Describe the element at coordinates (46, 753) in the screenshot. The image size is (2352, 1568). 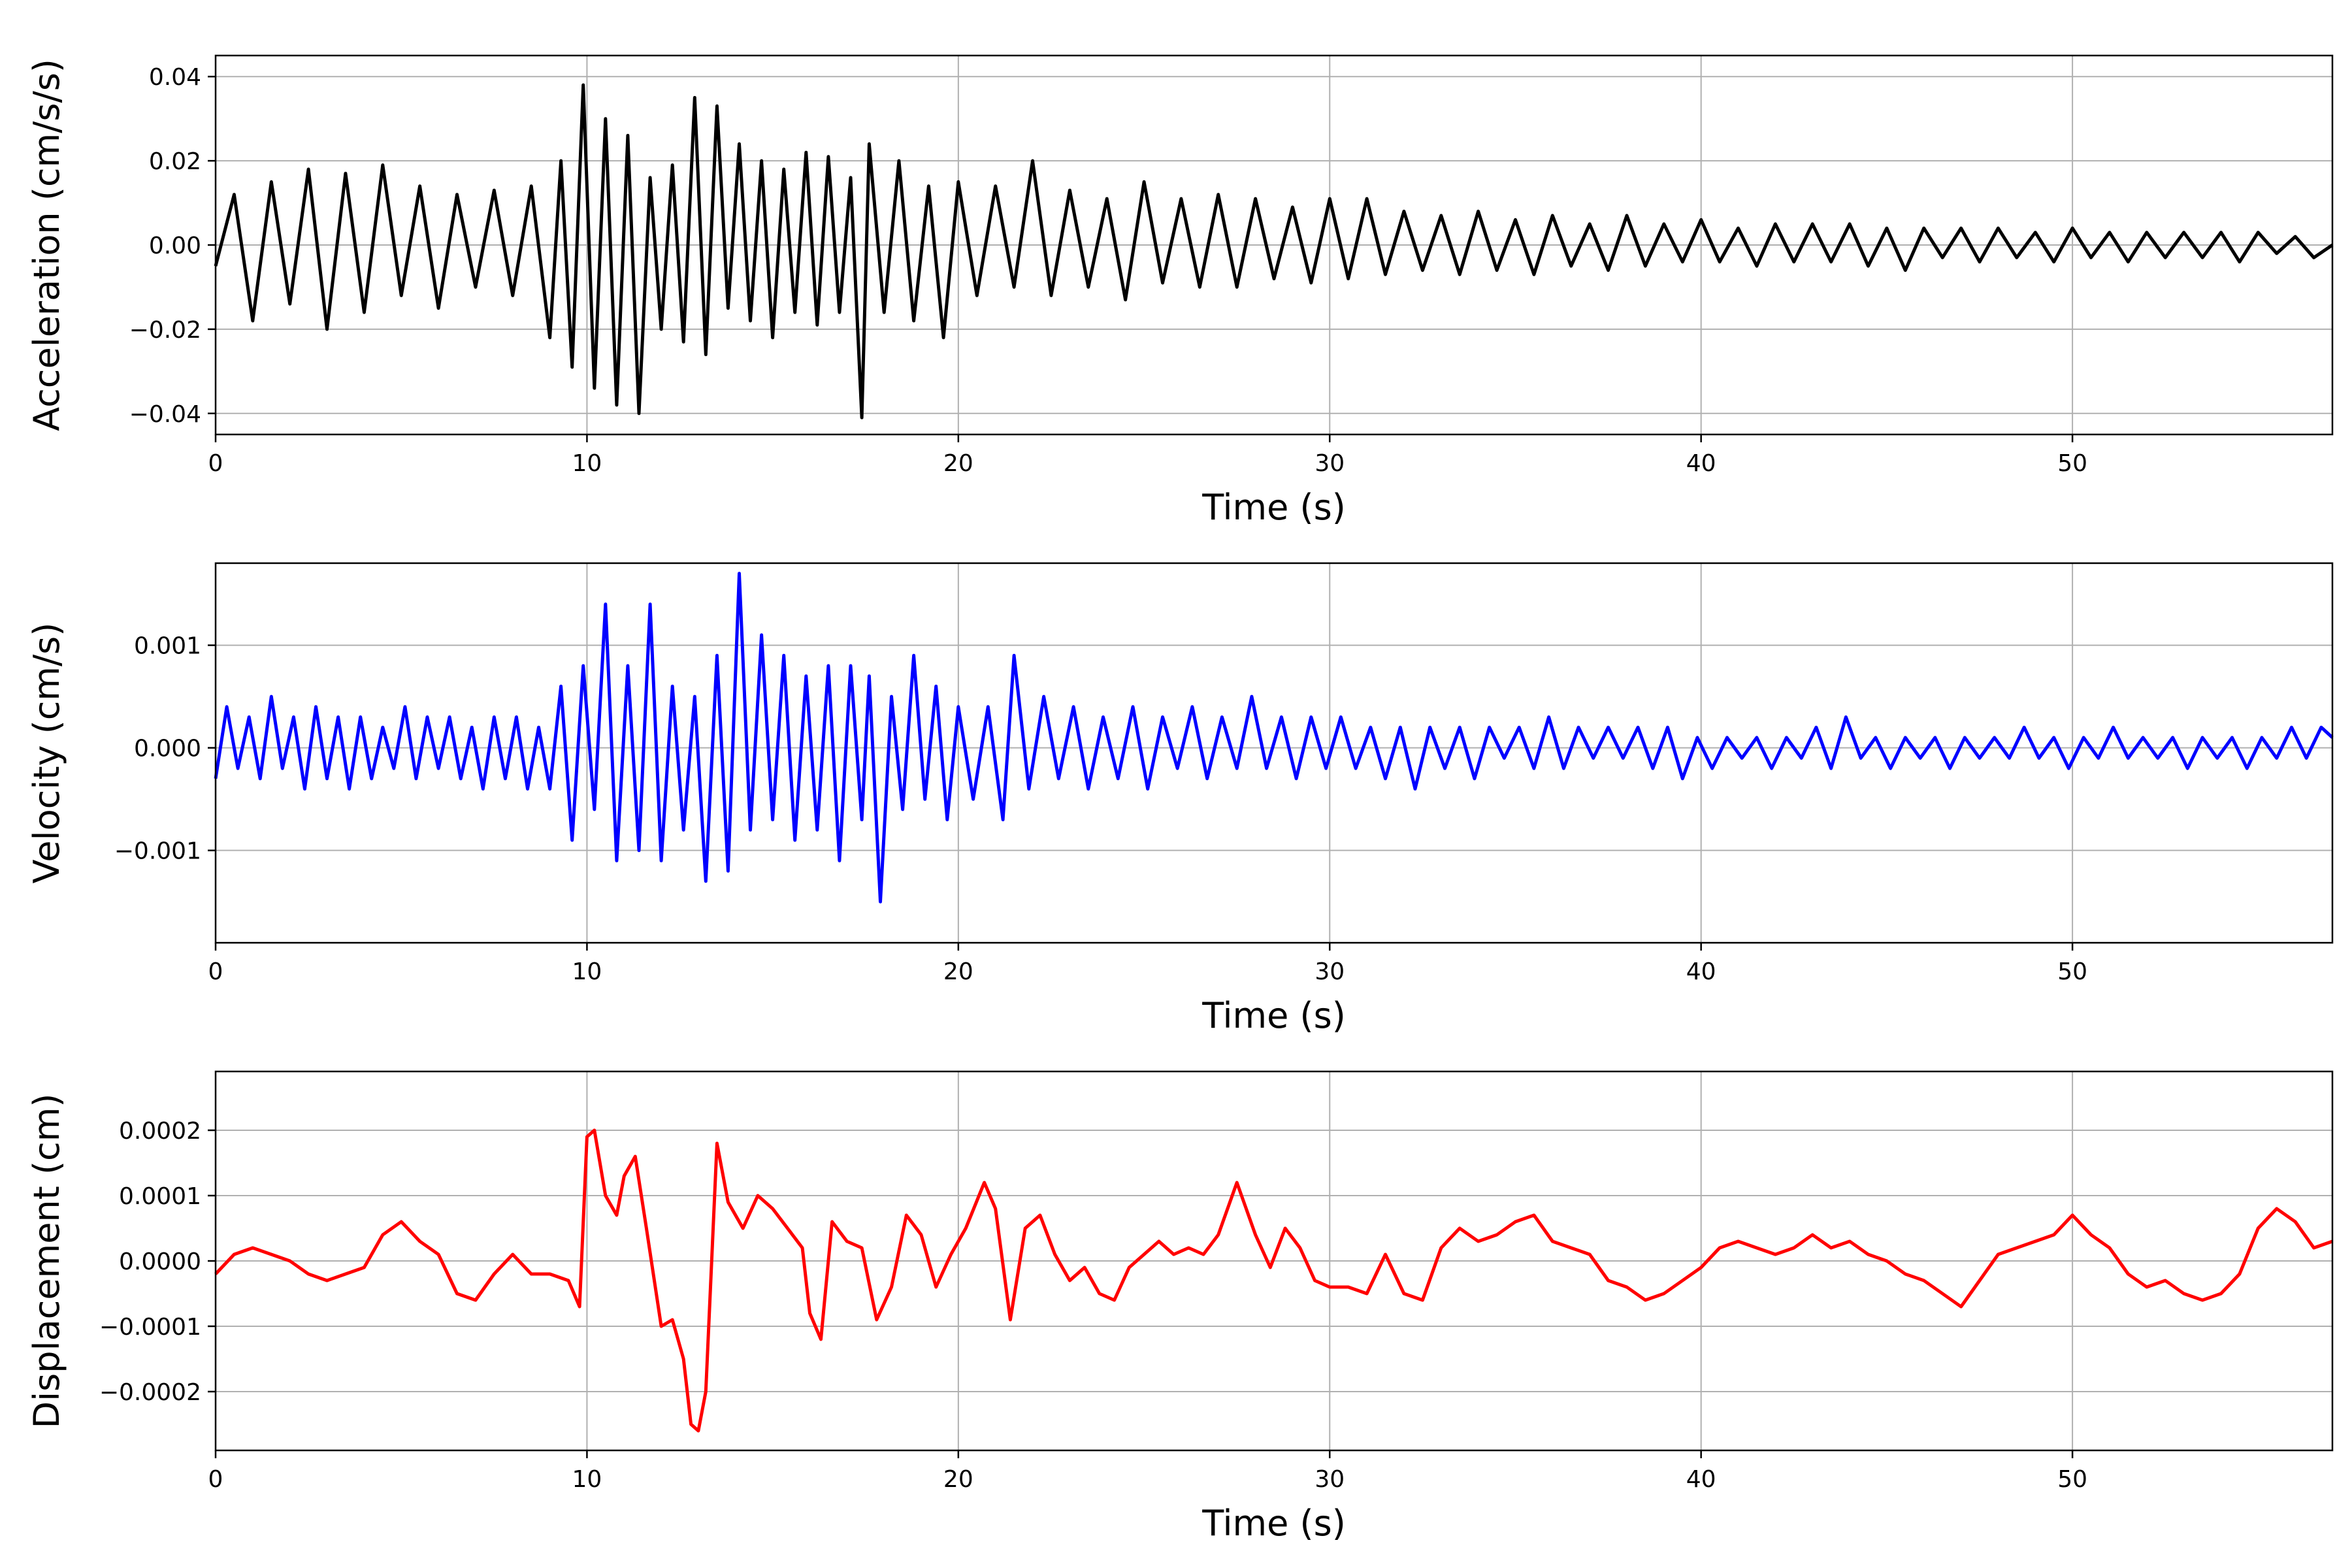
I see `velocity-ylabel: Velocity (cm/s)` at that location.